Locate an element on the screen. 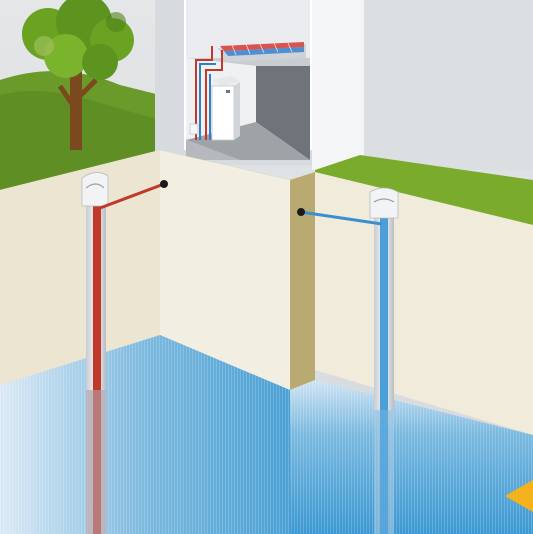 The width and height of the screenshot is (533, 534). technical-room is located at coordinates (248, 80).